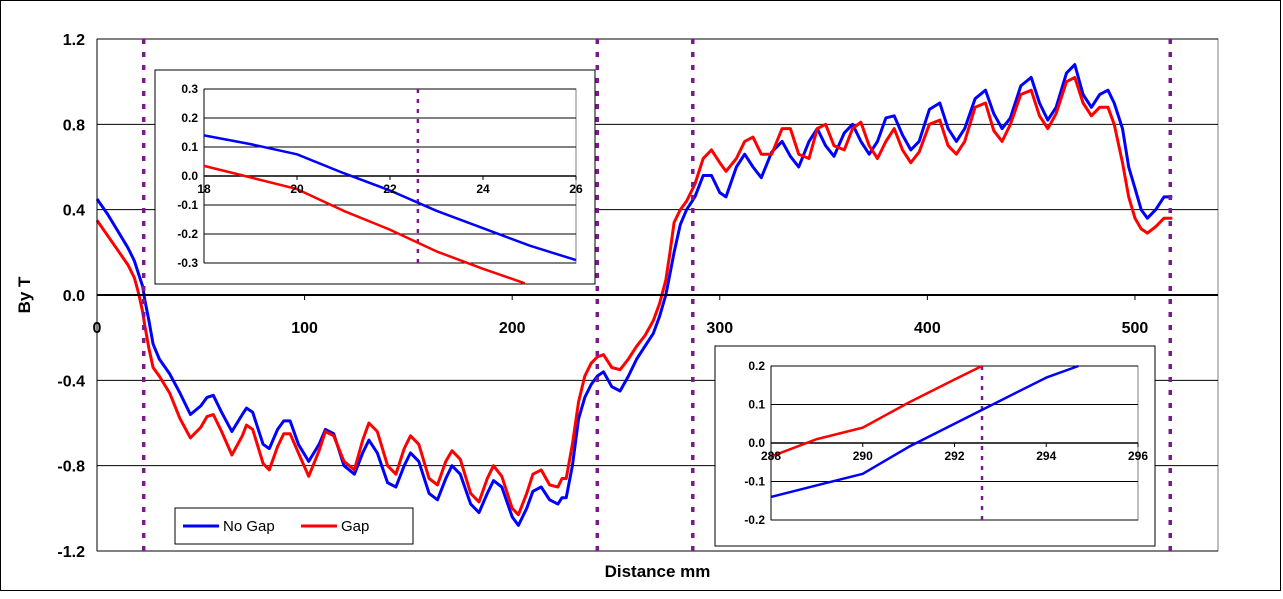  I want to click on x-tick-label: 200, so click(512, 328).